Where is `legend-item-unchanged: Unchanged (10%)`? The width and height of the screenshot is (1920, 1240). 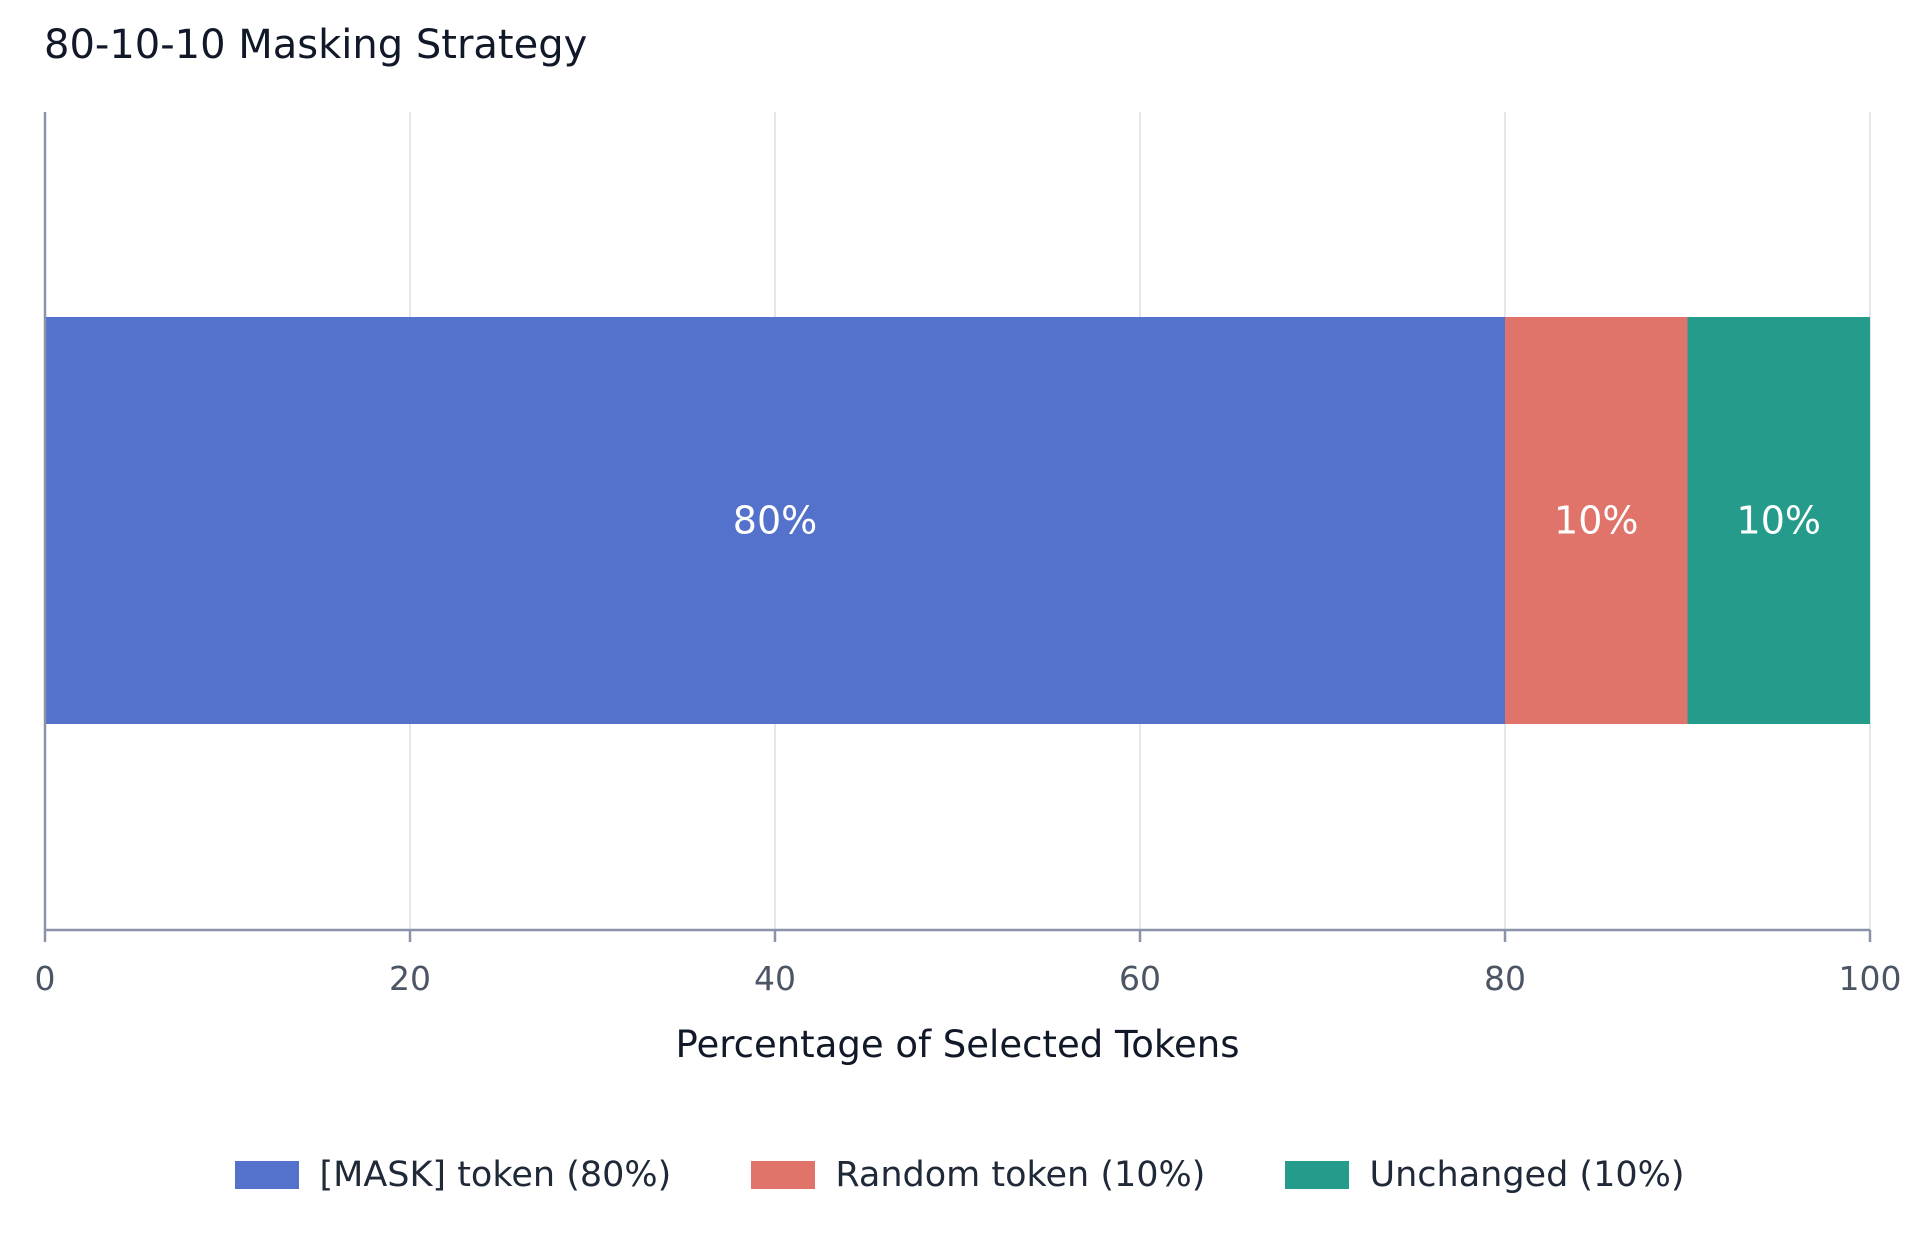 legend-item-unchanged: Unchanged (10%) is located at coordinates (1485, 1175).